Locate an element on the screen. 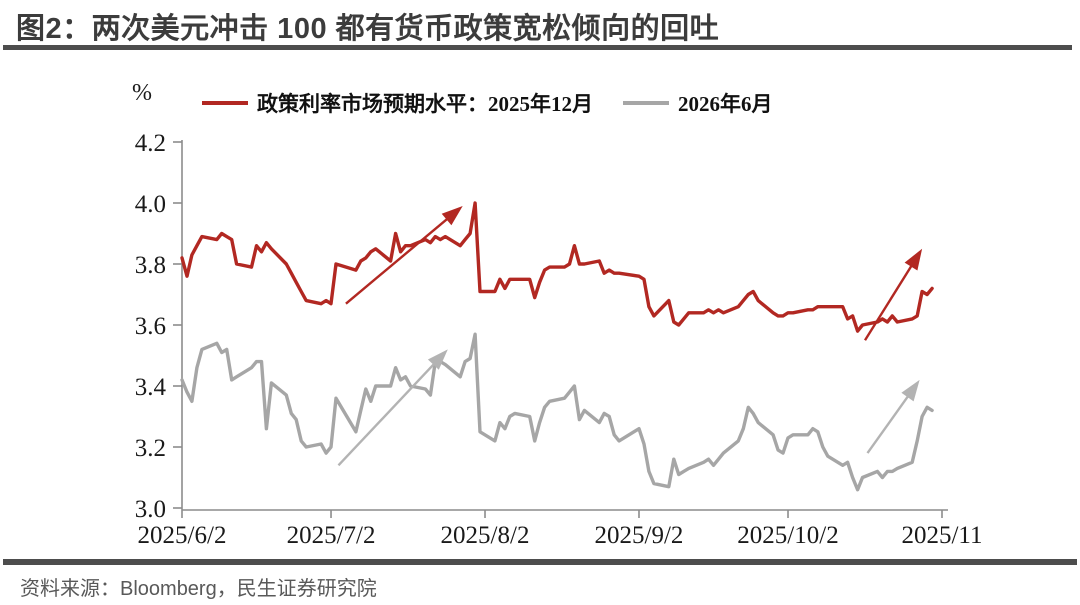 The width and height of the screenshot is (1080, 605). x-tick-label: 2025/9/2 is located at coordinates (639, 535).